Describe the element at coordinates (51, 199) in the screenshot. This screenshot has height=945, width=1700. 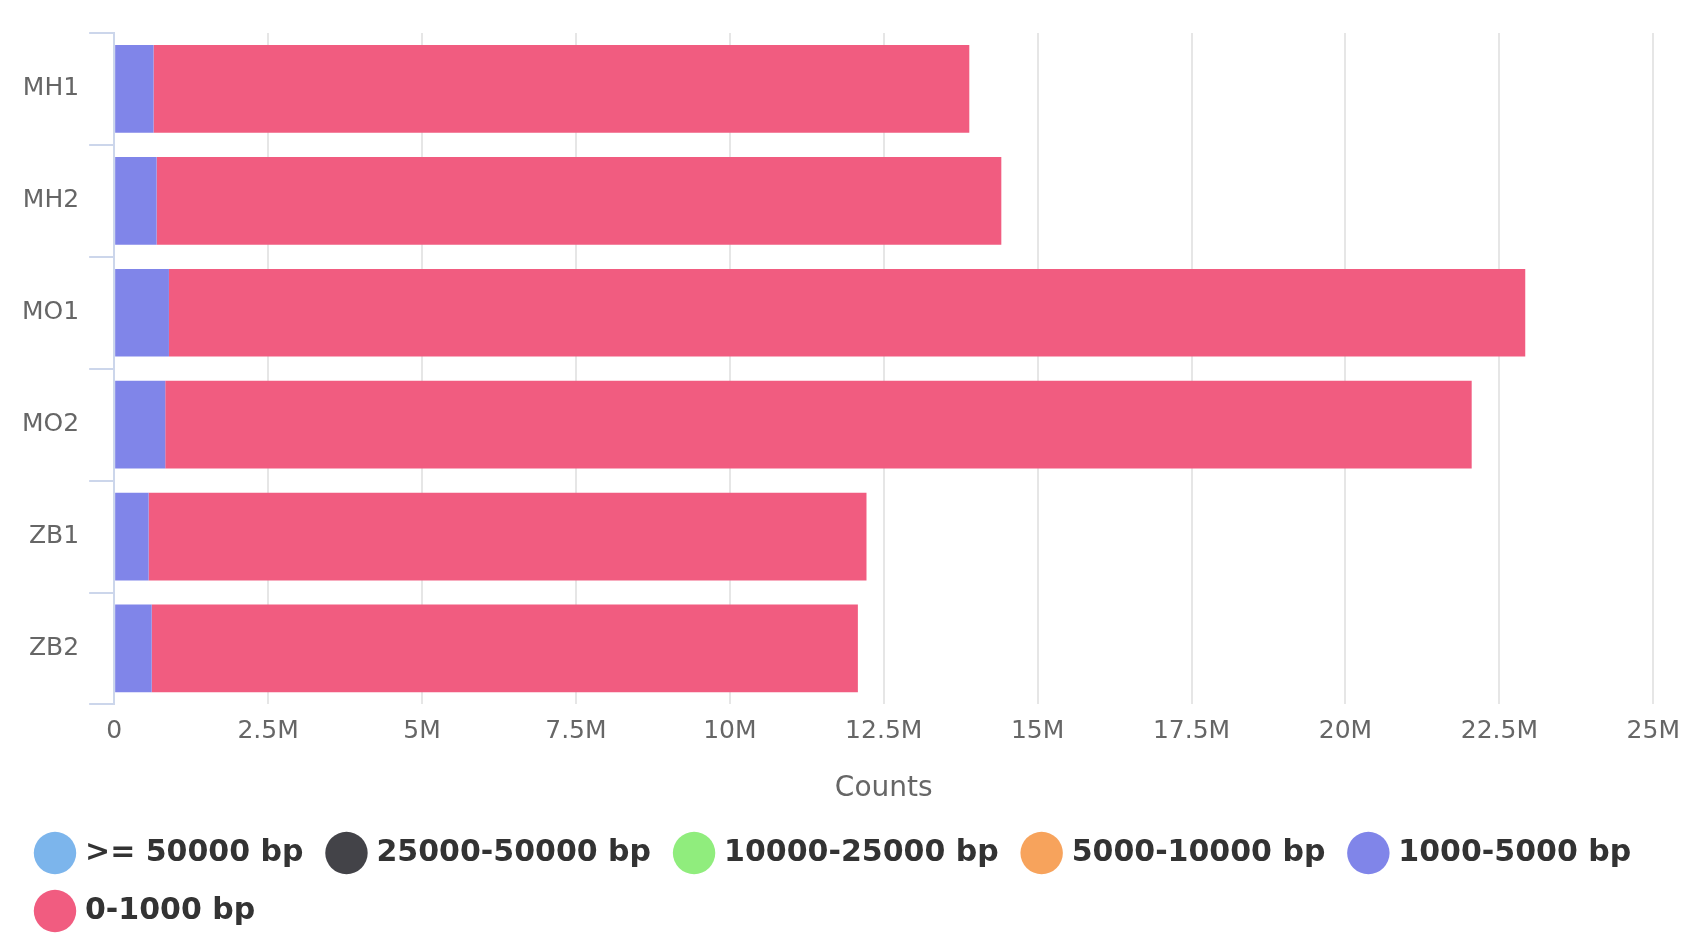
I see `y-tick-label: MH2` at that location.